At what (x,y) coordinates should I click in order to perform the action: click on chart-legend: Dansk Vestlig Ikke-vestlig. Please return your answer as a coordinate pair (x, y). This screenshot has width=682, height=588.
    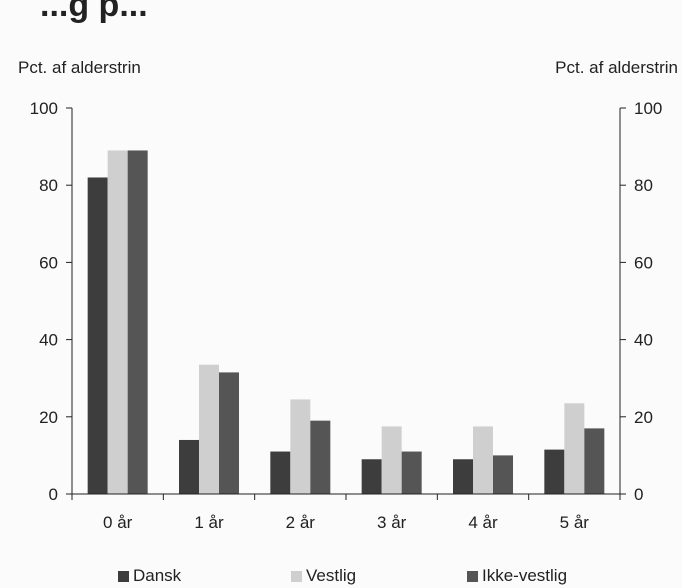
    Looking at the image, I should click on (341, 577).